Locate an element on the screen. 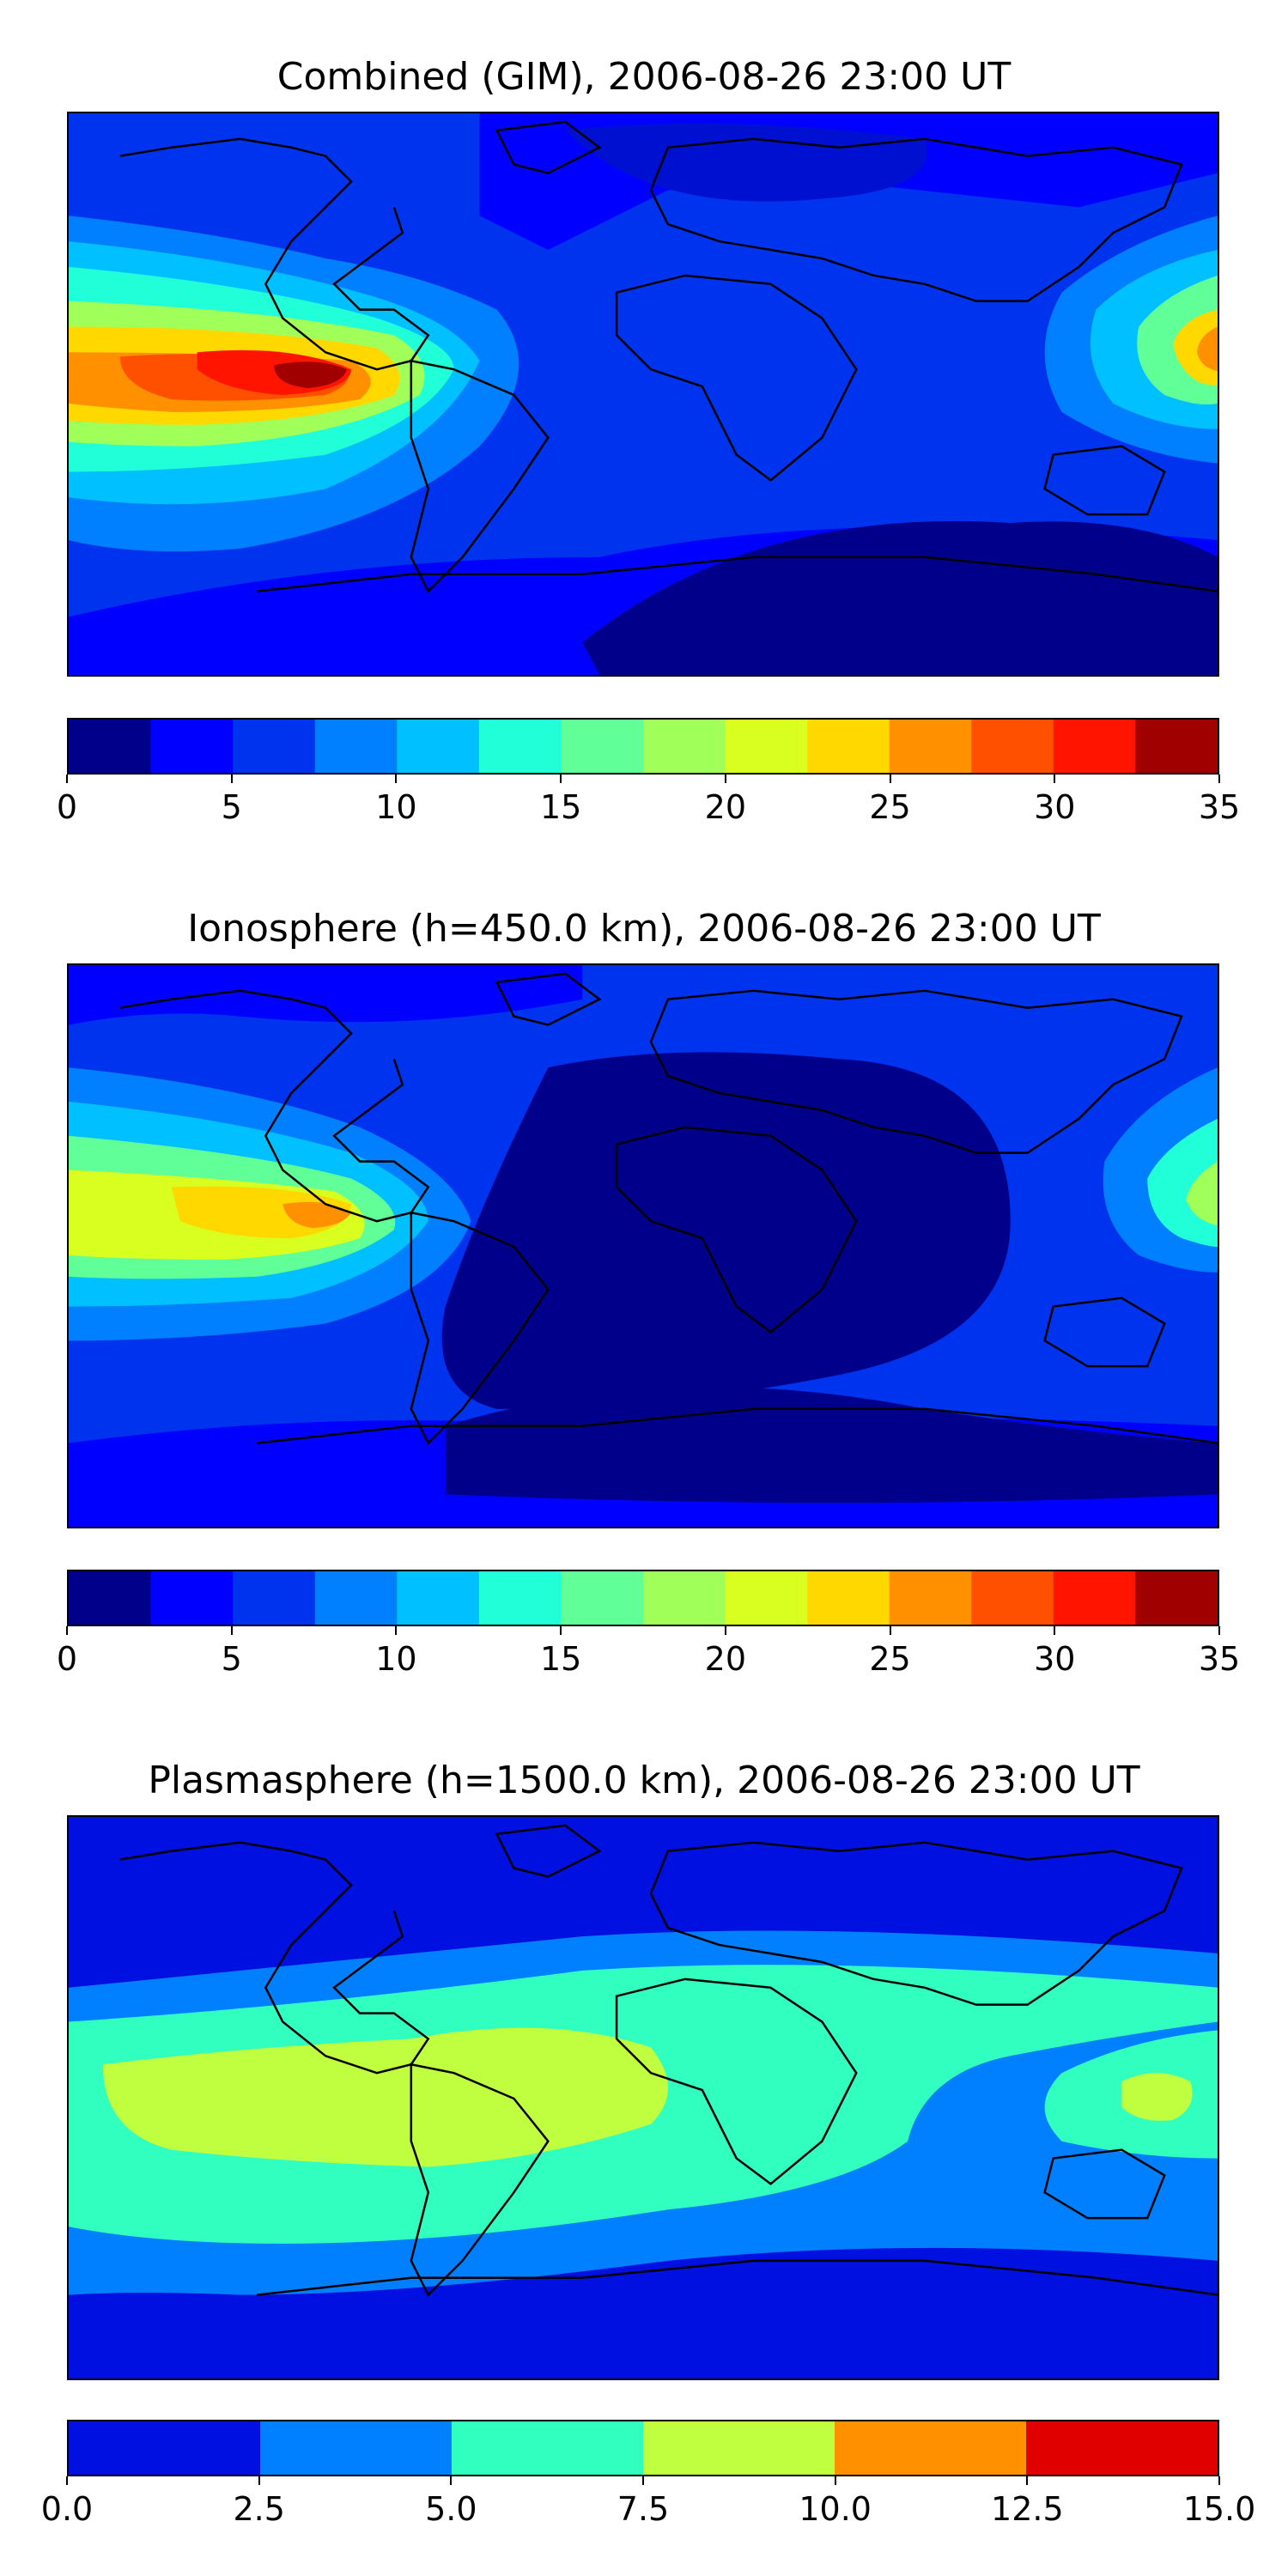 This screenshot has width=1288, height=2576. colorbar-tick-label: 5.0 is located at coordinates (451, 2509).